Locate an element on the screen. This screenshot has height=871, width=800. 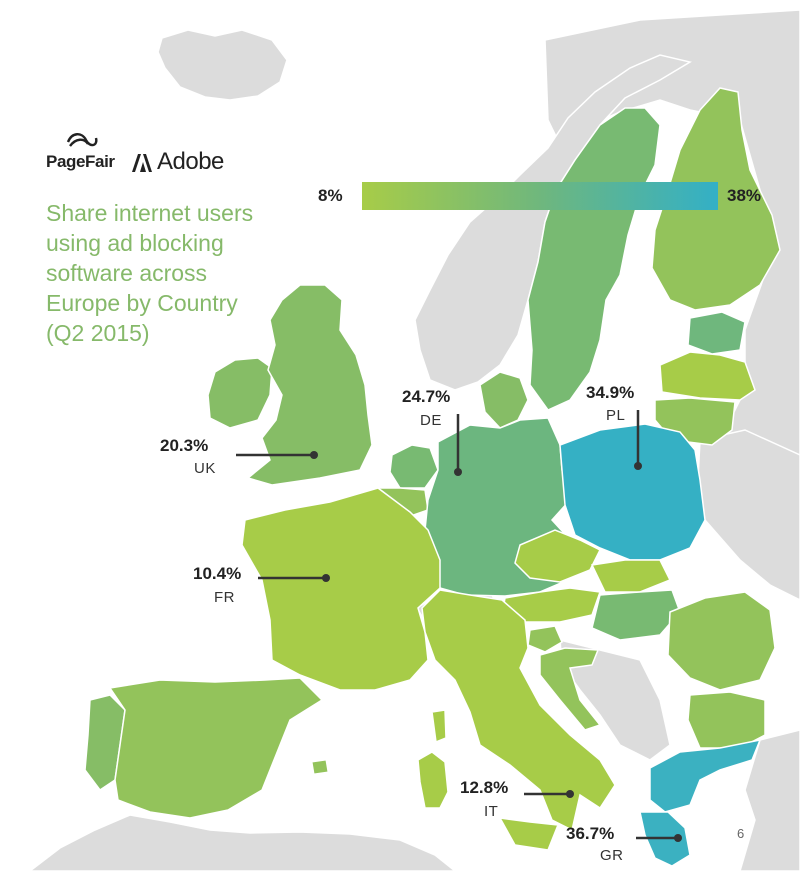
legend-color-scale is located at coordinates (540, 196).